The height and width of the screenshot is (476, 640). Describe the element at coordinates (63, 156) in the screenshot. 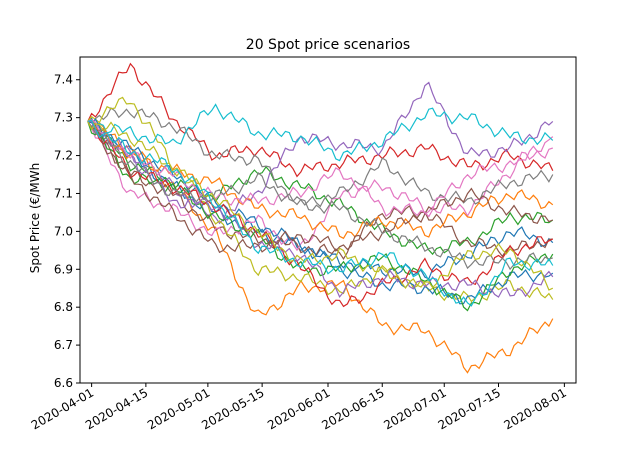

I see `y-tick-label: 7.2` at that location.